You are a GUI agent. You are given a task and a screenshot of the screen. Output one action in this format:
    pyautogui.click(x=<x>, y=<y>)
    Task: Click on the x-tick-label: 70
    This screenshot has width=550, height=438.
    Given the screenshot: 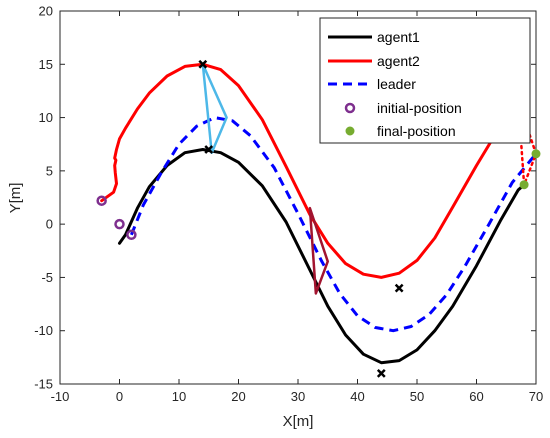 What is the action you would take?
    pyautogui.click(x=536, y=396)
    